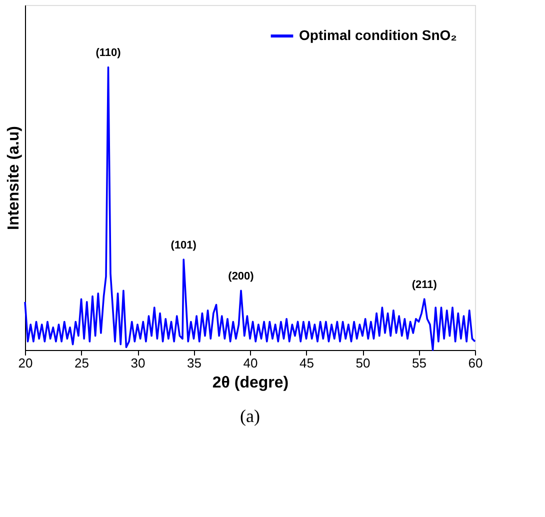 The height and width of the screenshot is (517, 545). What do you see at coordinates (183, 246) in the screenshot?
I see `annotation: (101)` at bounding box center [183, 246].